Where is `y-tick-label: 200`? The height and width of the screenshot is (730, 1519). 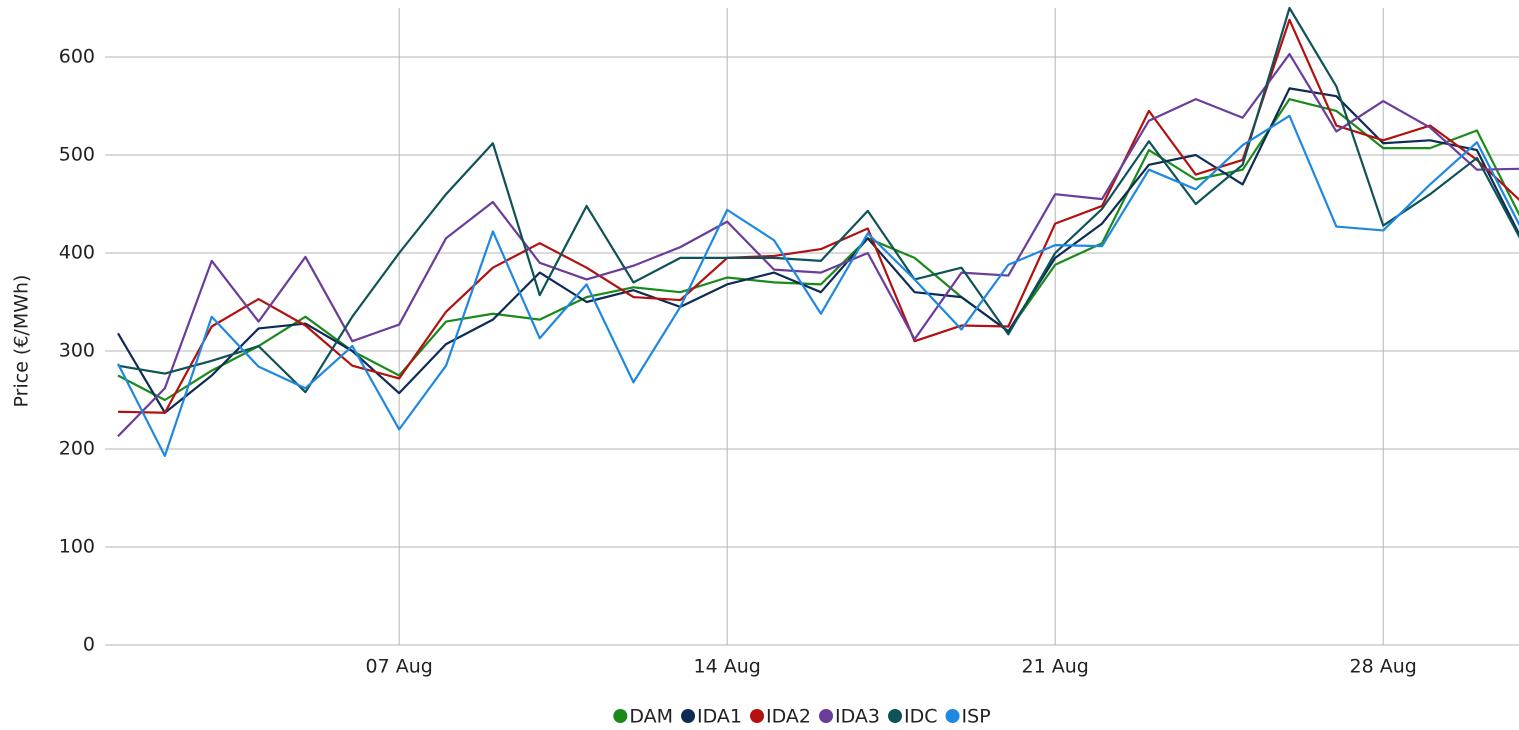 y-tick-label: 200 is located at coordinates (77, 449).